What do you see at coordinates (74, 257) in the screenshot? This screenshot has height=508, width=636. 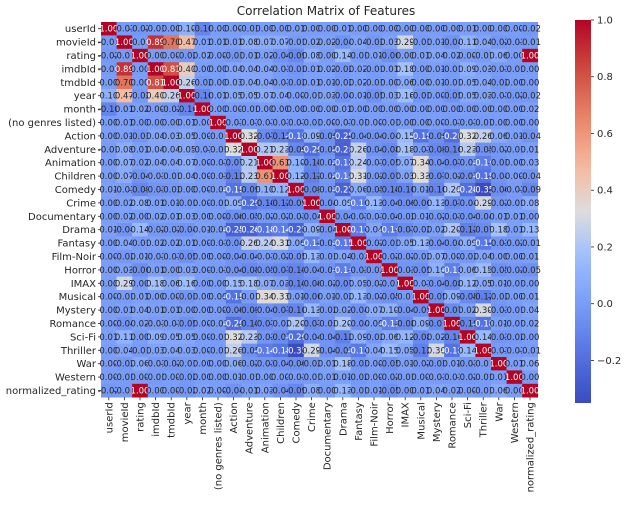 I see `y-tick-label: Film-Noir` at bounding box center [74, 257].